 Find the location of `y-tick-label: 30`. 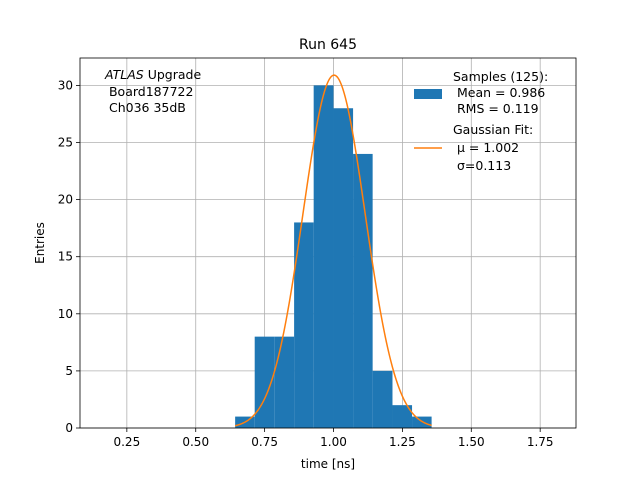

y-tick-label: 30 is located at coordinates (65, 85).